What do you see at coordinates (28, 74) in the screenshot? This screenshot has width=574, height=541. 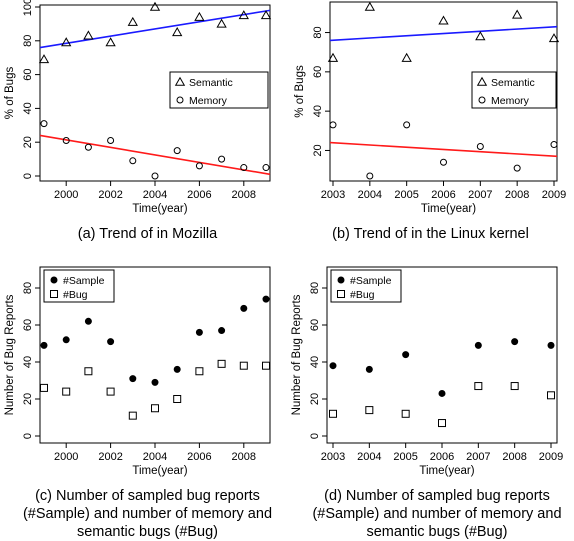 I see `y-tick-label-a: 60` at bounding box center [28, 74].